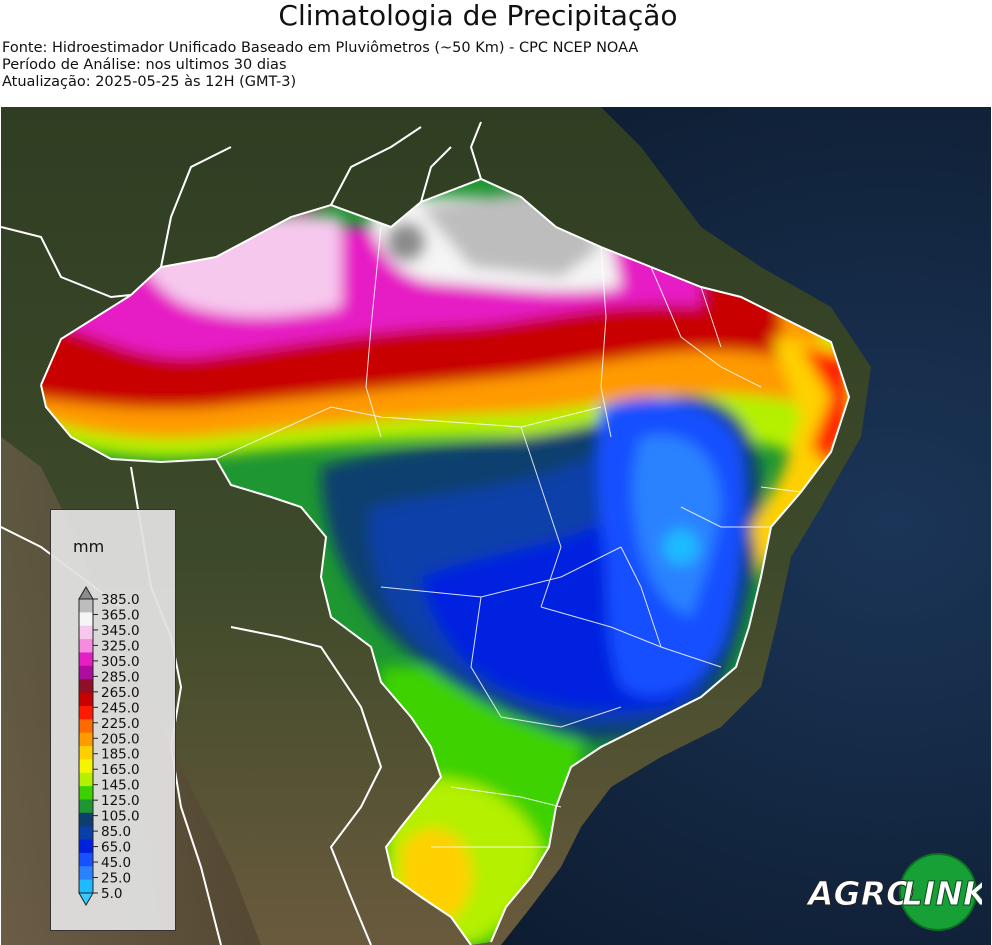 The image size is (992, 945). What do you see at coordinates (120, 693) in the screenshot?
I see `colorbar-tick-label: 265.0` at bounding box center [120, 693].